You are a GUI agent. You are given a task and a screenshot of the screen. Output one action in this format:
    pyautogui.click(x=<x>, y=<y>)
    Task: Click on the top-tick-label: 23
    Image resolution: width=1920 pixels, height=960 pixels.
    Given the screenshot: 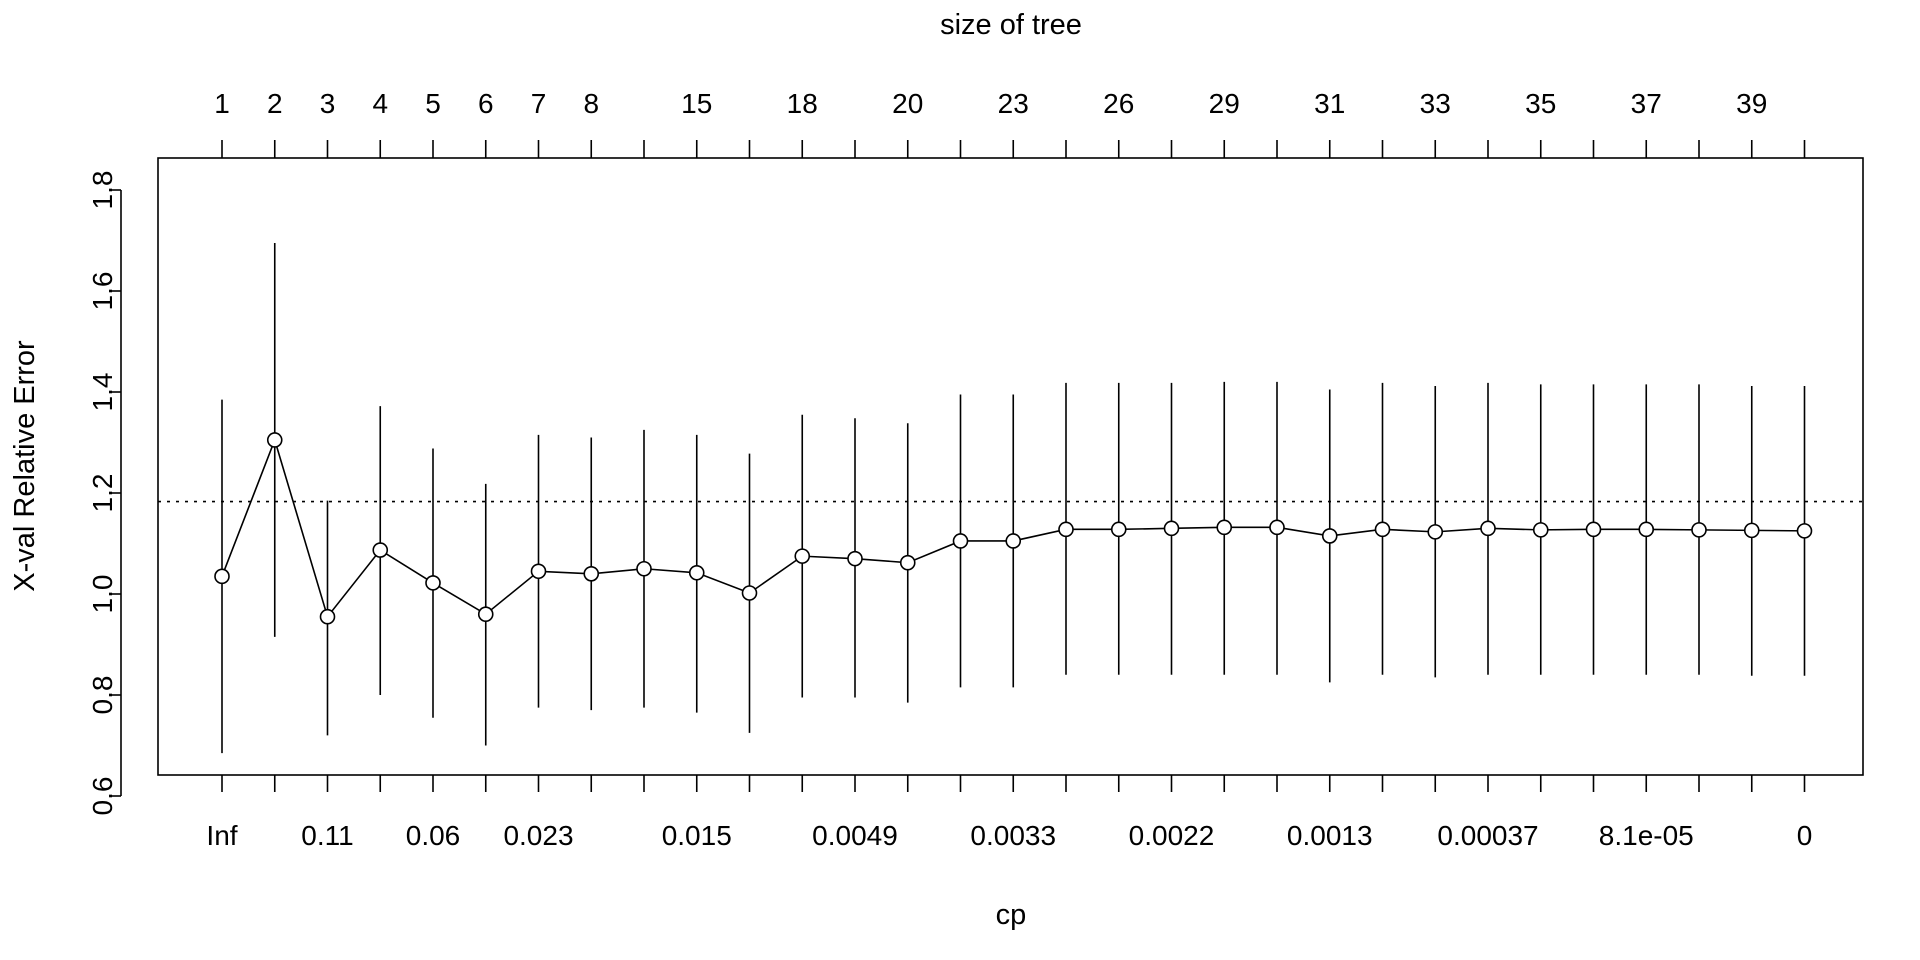 What is the action you would take?
    pyautogui.click(x=1013, y=103)
    